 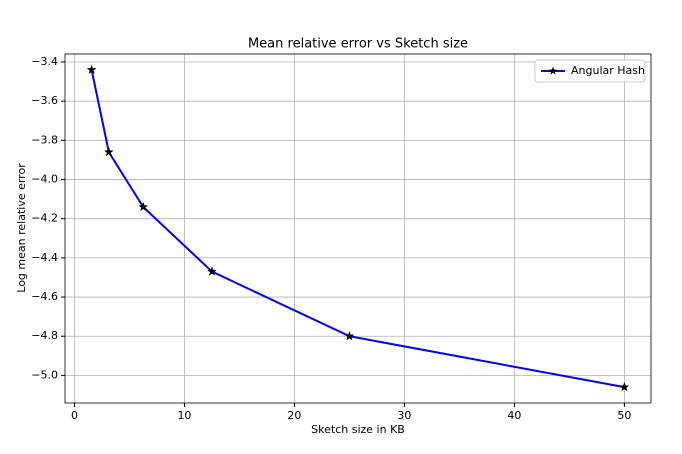 What do you see at coordinates (404, 415) in the screenshot?
I see `x-tick-label: 30` at bounding box center [404, 415].